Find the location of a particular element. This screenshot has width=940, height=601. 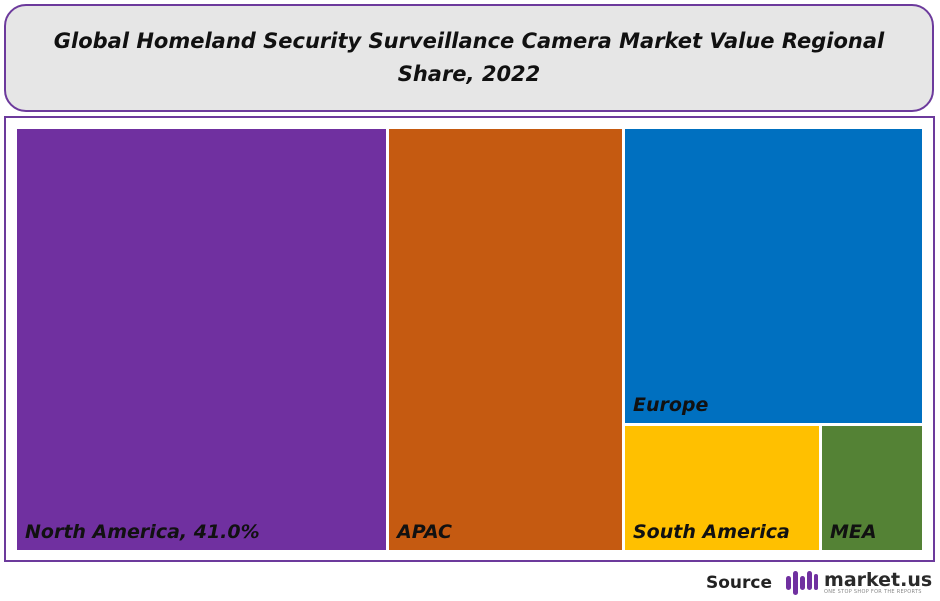

tile-label-europe: Europe is located at coordinates (671, 405).